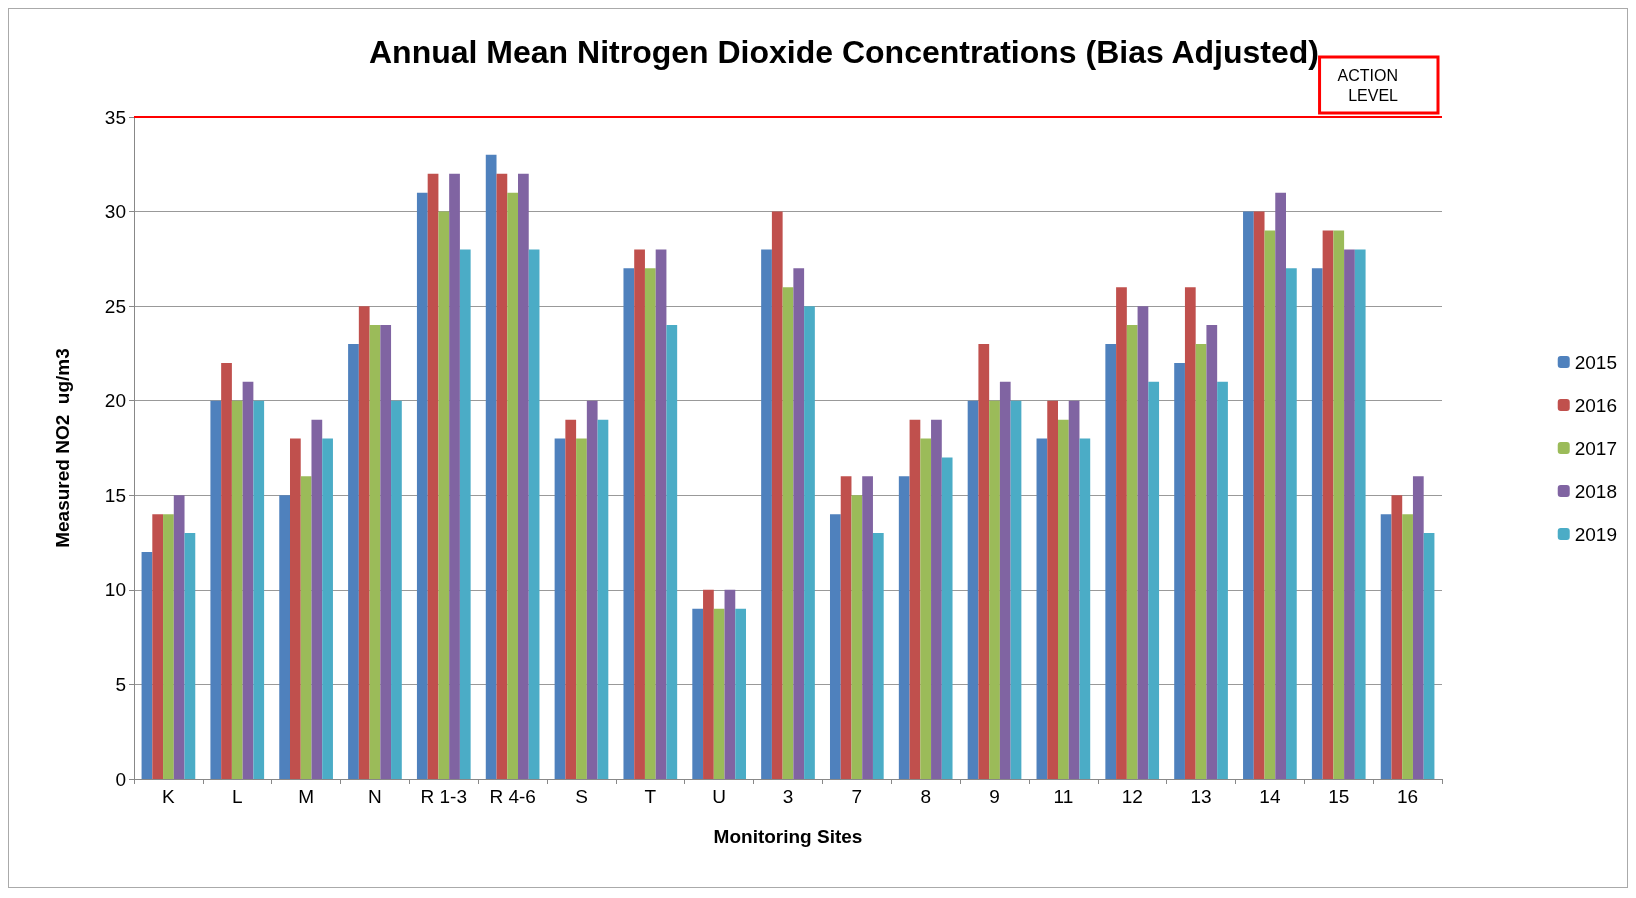 This screenshot has height=898, width=1636. Describe the element at coordinates (925, 796) in the screenshot. I see `x-tick-label: 8` at that location.